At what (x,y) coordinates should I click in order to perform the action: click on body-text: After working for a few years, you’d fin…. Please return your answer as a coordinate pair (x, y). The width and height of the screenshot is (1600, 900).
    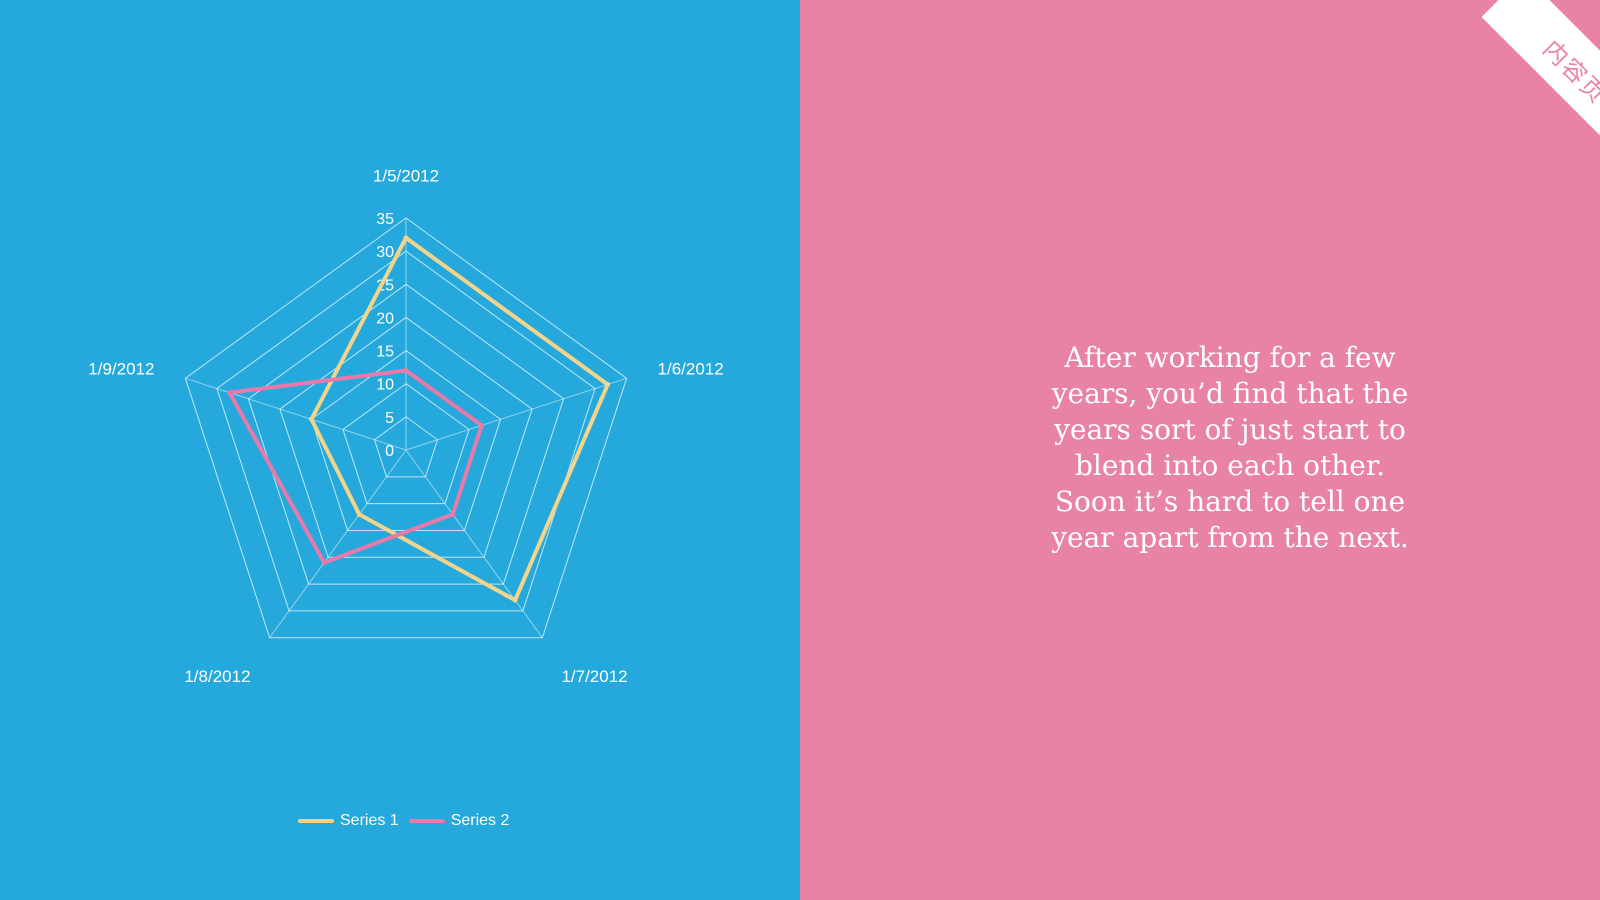
    Looking at the image, I should click on (1230, 447).